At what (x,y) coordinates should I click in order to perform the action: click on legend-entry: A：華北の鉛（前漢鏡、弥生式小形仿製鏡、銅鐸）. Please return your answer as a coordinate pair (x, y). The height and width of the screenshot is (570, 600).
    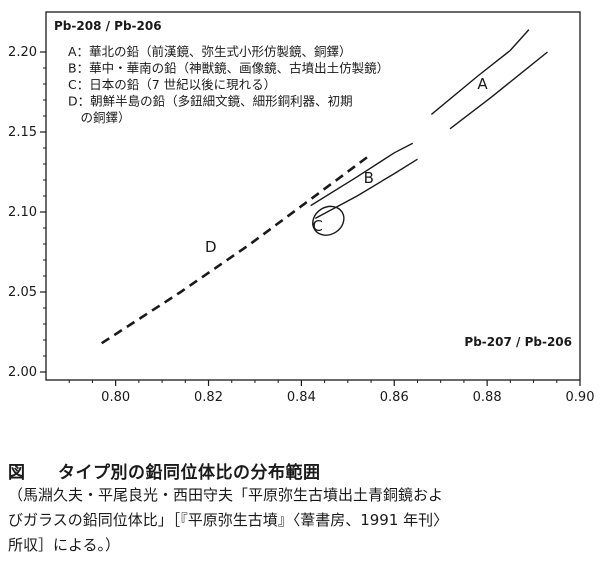
    Looking at the image, I should click on (210, 51).